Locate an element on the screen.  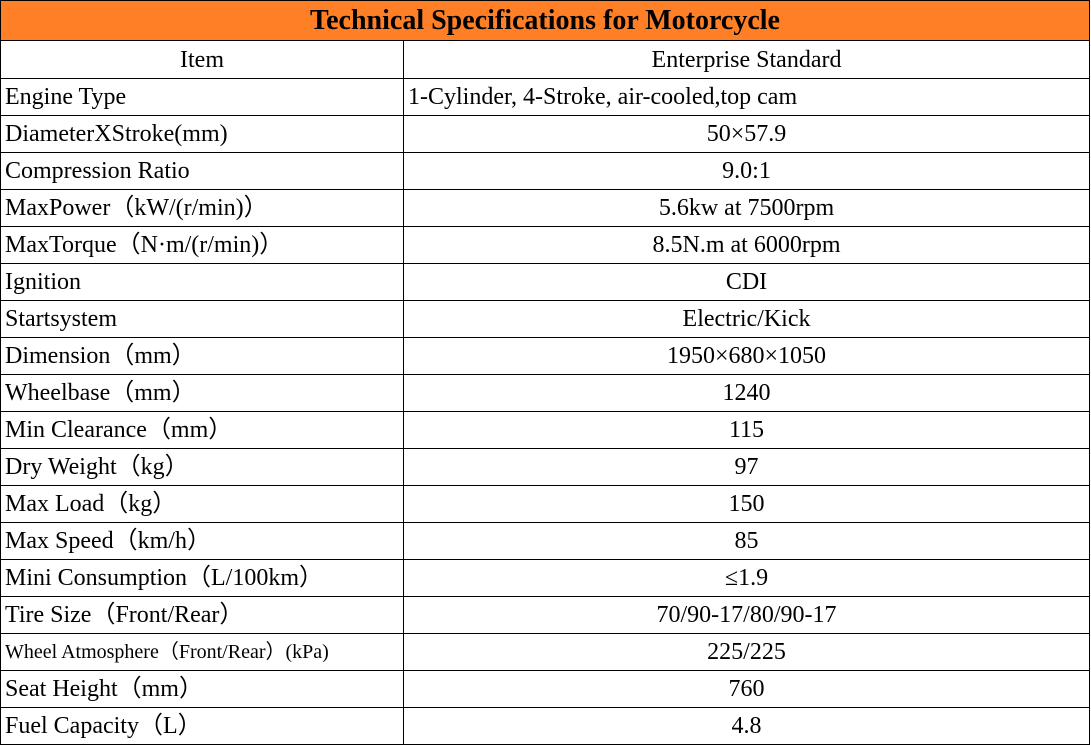
item-cell: DiameterXStroke(mm) is located at coordinates (202, 134).